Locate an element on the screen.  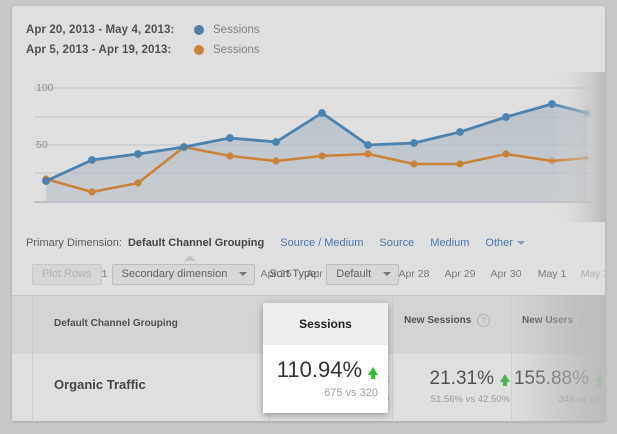
column-header-new-users-label: New Users is located at coordinates (548, 320).